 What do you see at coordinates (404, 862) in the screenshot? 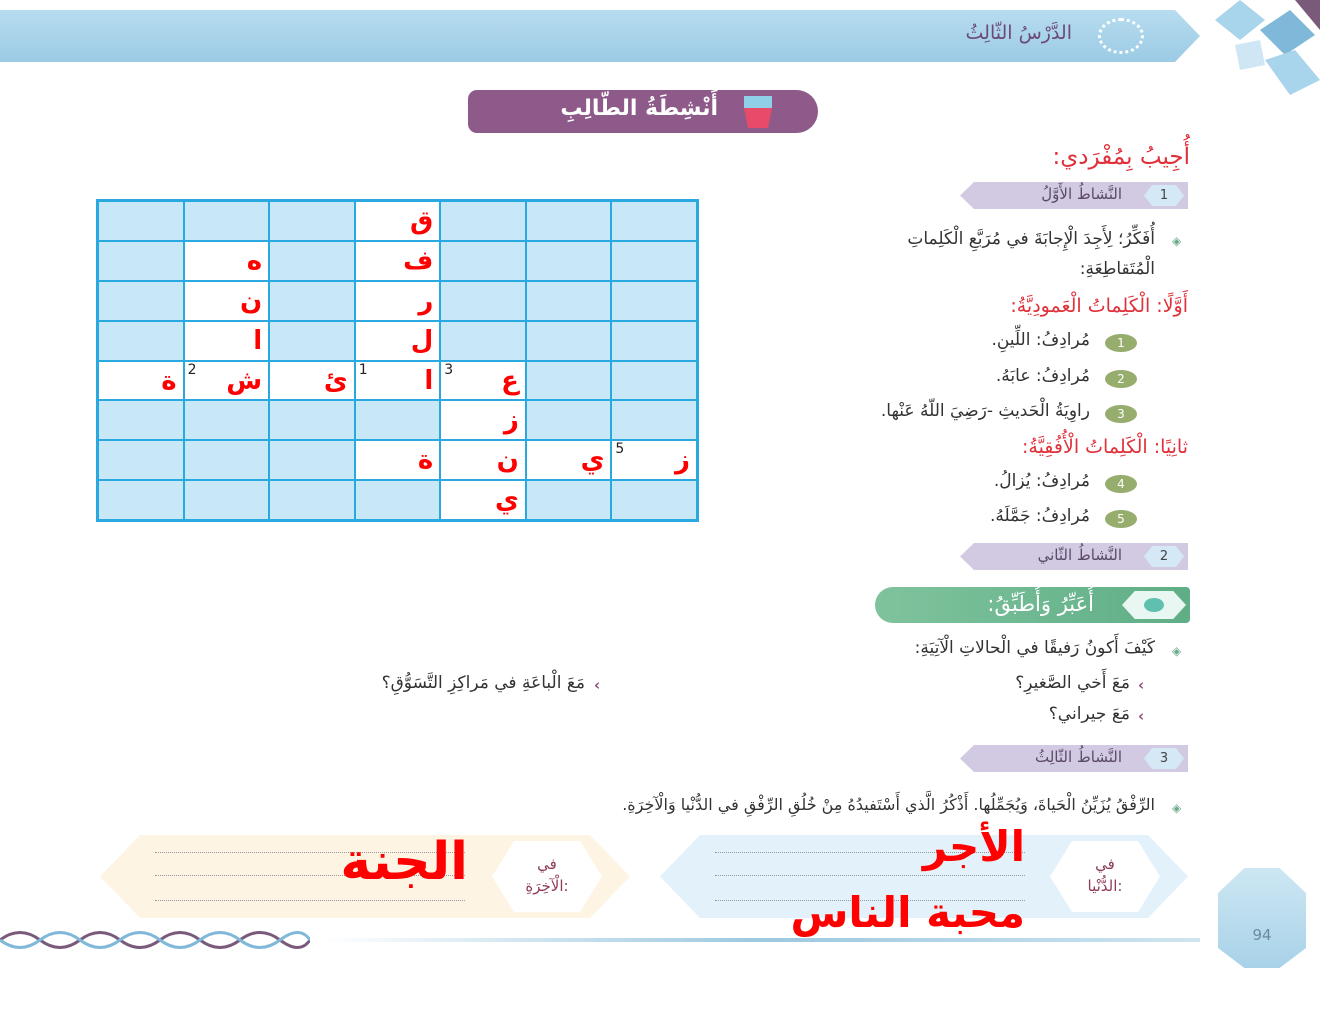
I see `handwritten-answer-hereafter: الجنة` at bounding box center [404, 862].